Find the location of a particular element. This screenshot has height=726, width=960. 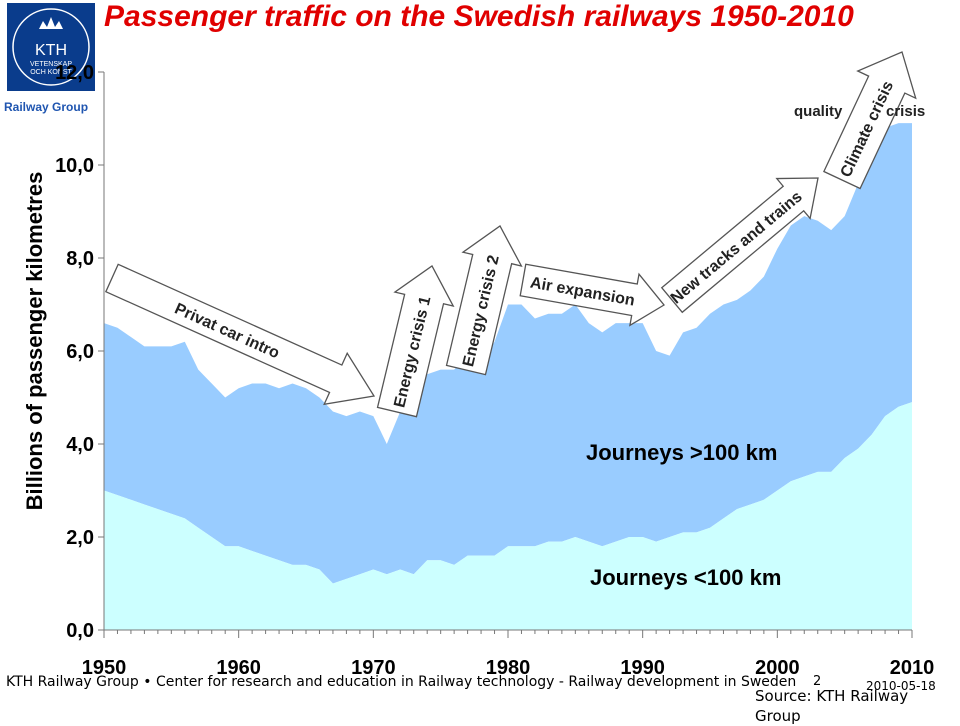

y-tick-label: 0,0 is located at coordinates (80, 631).